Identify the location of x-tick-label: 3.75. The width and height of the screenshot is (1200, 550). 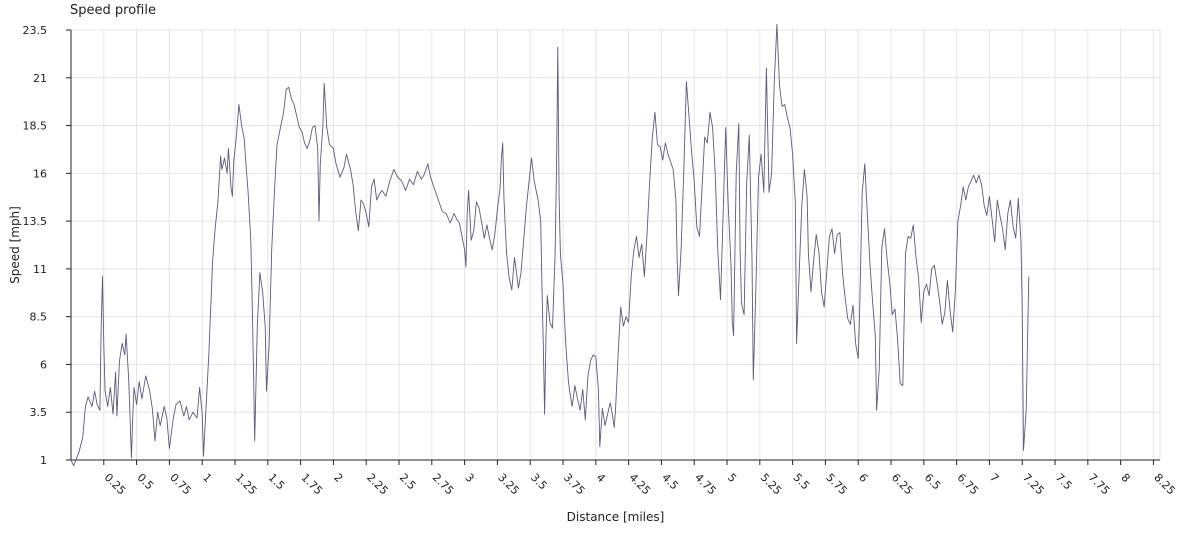
(574, 484).